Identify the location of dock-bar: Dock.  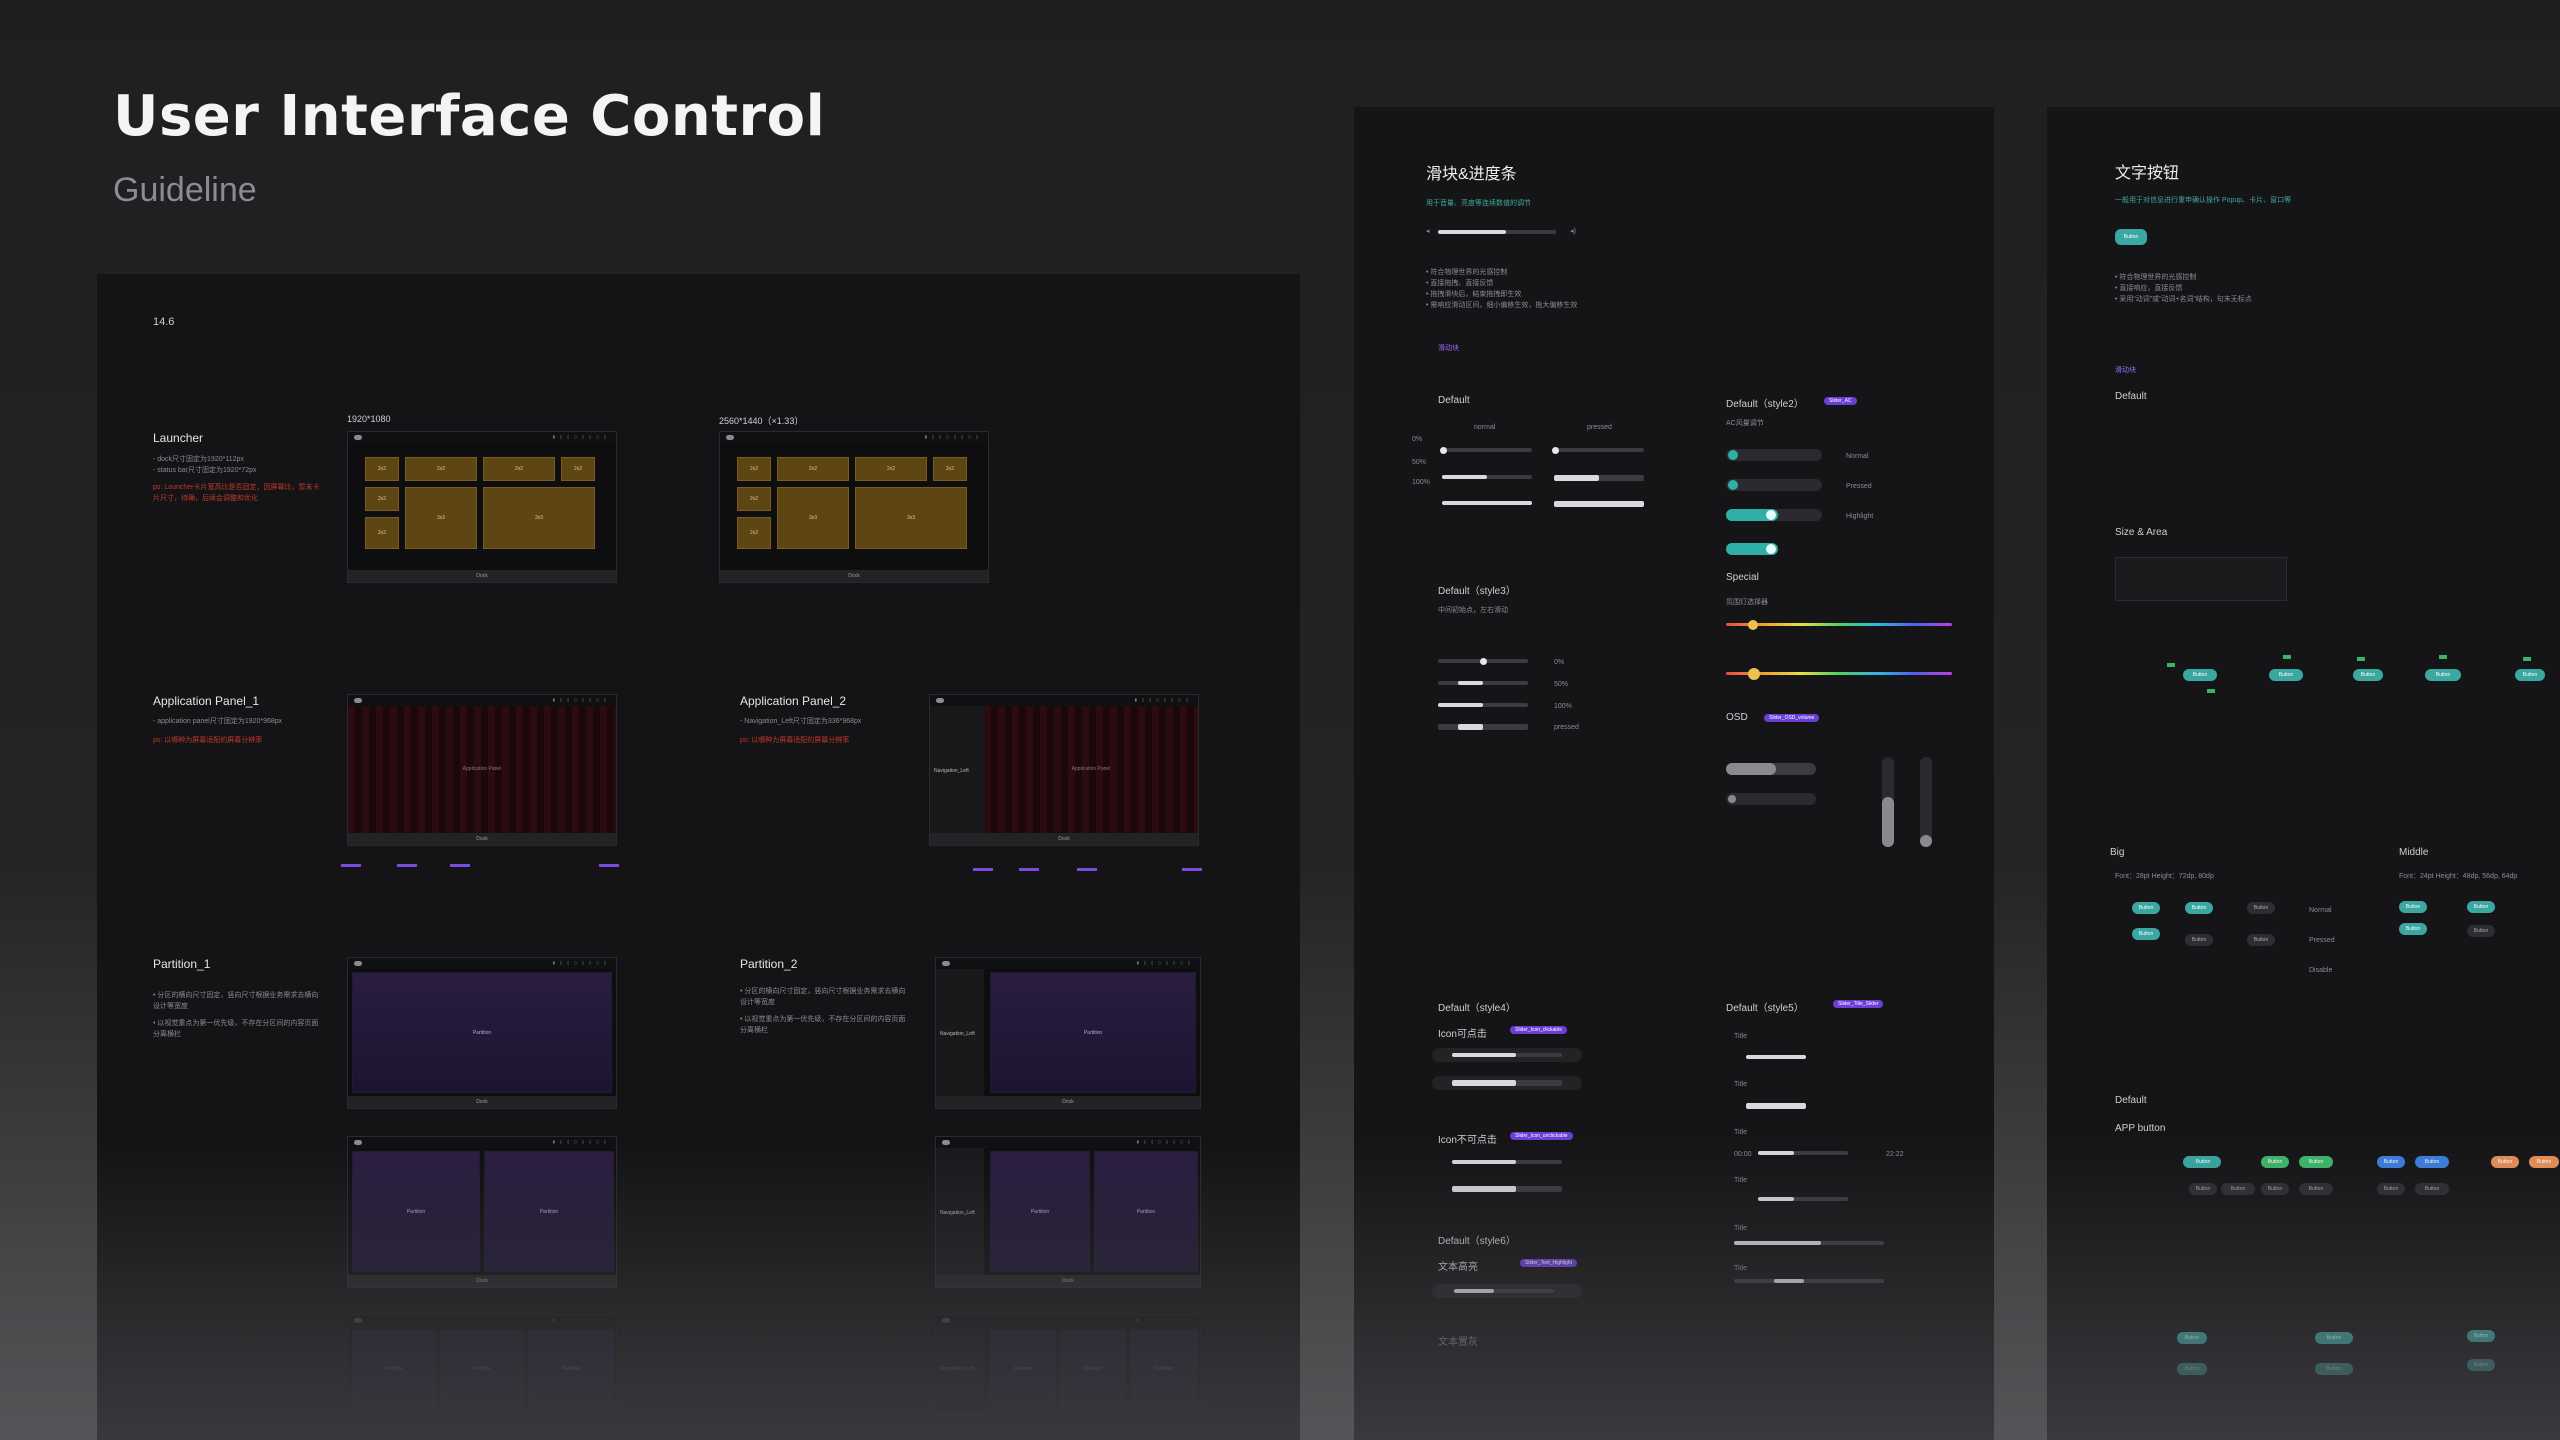
(854, 576).